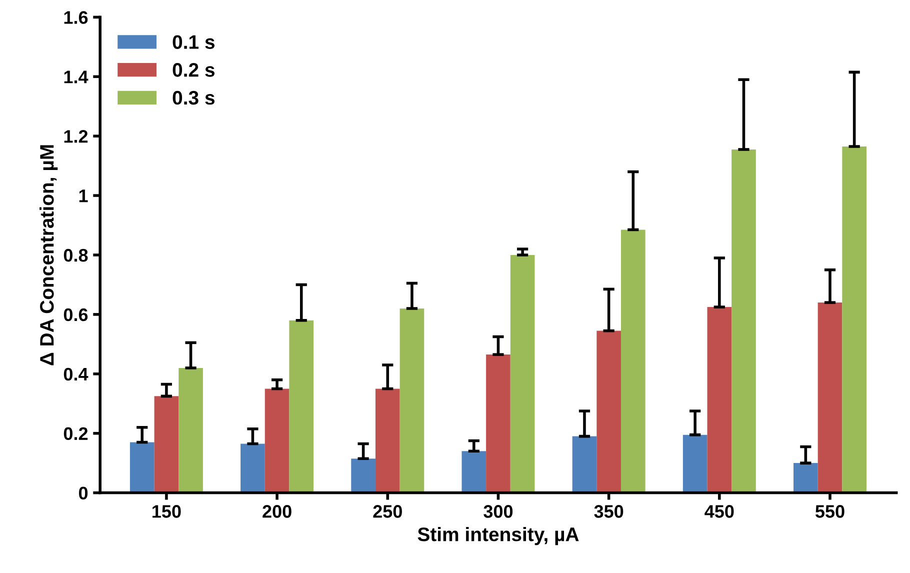 The width and height of the screenshot is (910, 573). I want to click on x-tick-label: 450, so click(719, 511).